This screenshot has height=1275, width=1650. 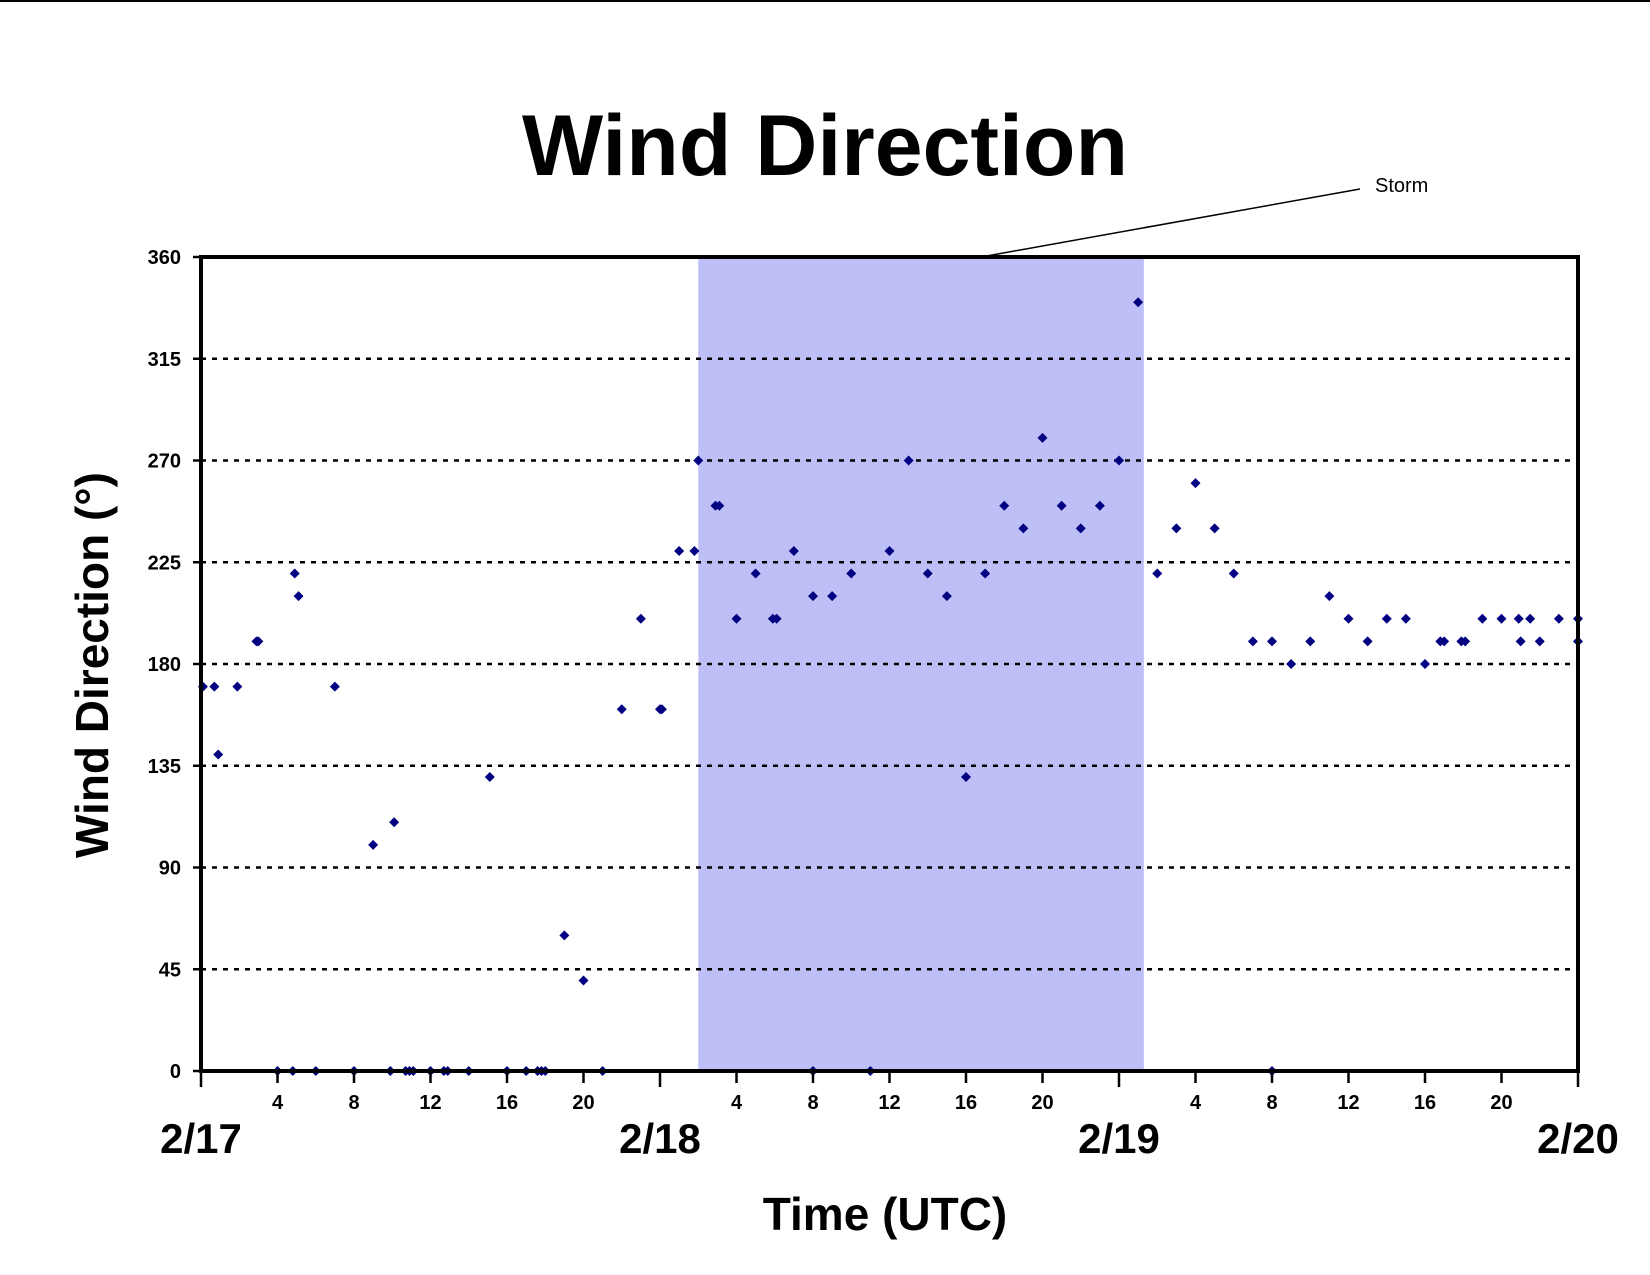 I want to click on y-axis-ticks: 0 45 90 135 180 225 270 315 360, so click(x=174, y=665).